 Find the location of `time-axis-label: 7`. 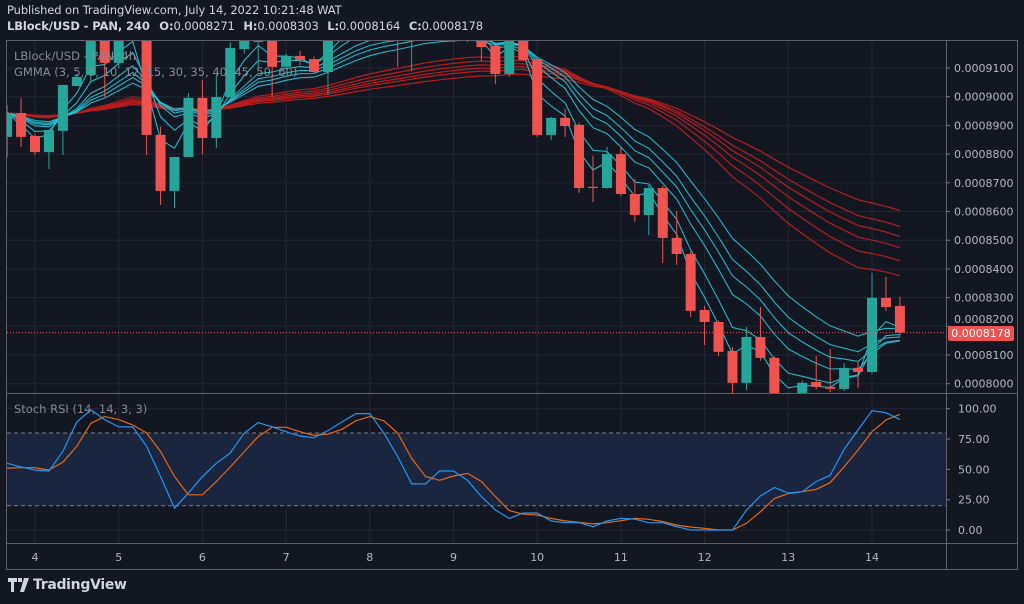

time-axis-label: 7 is located at coordinates (286, 557).